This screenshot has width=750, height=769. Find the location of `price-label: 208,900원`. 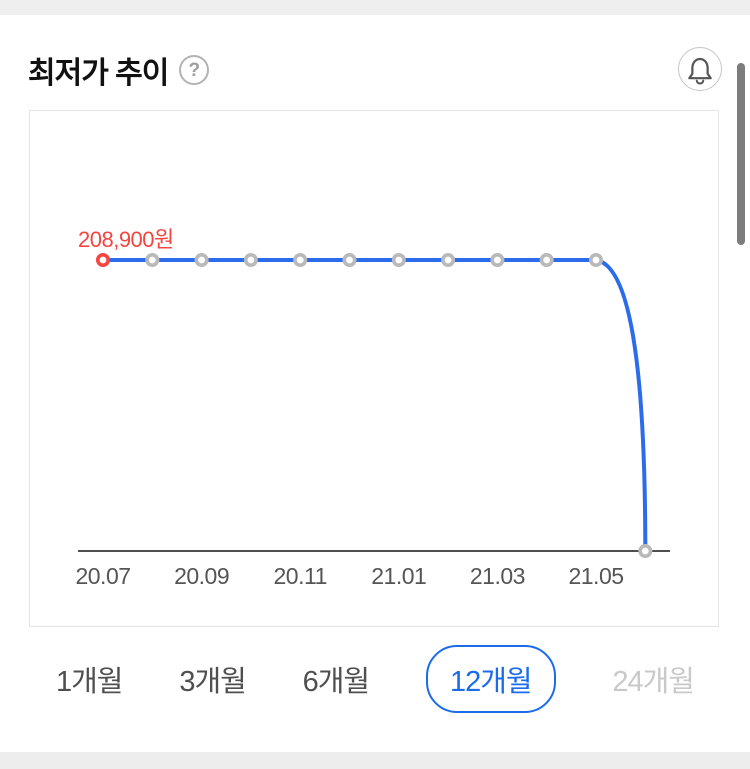

price-label: 208,900원 is located at coordinates (126, 239).